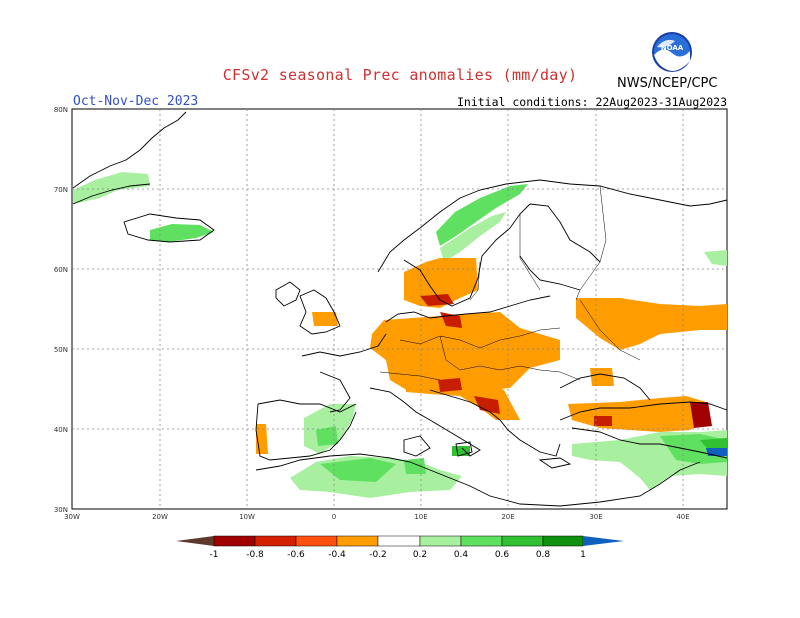  Describe the element at coordinates (672, 48) in the screenshot. I see `noaa-logo-text: NOAA` at that location.